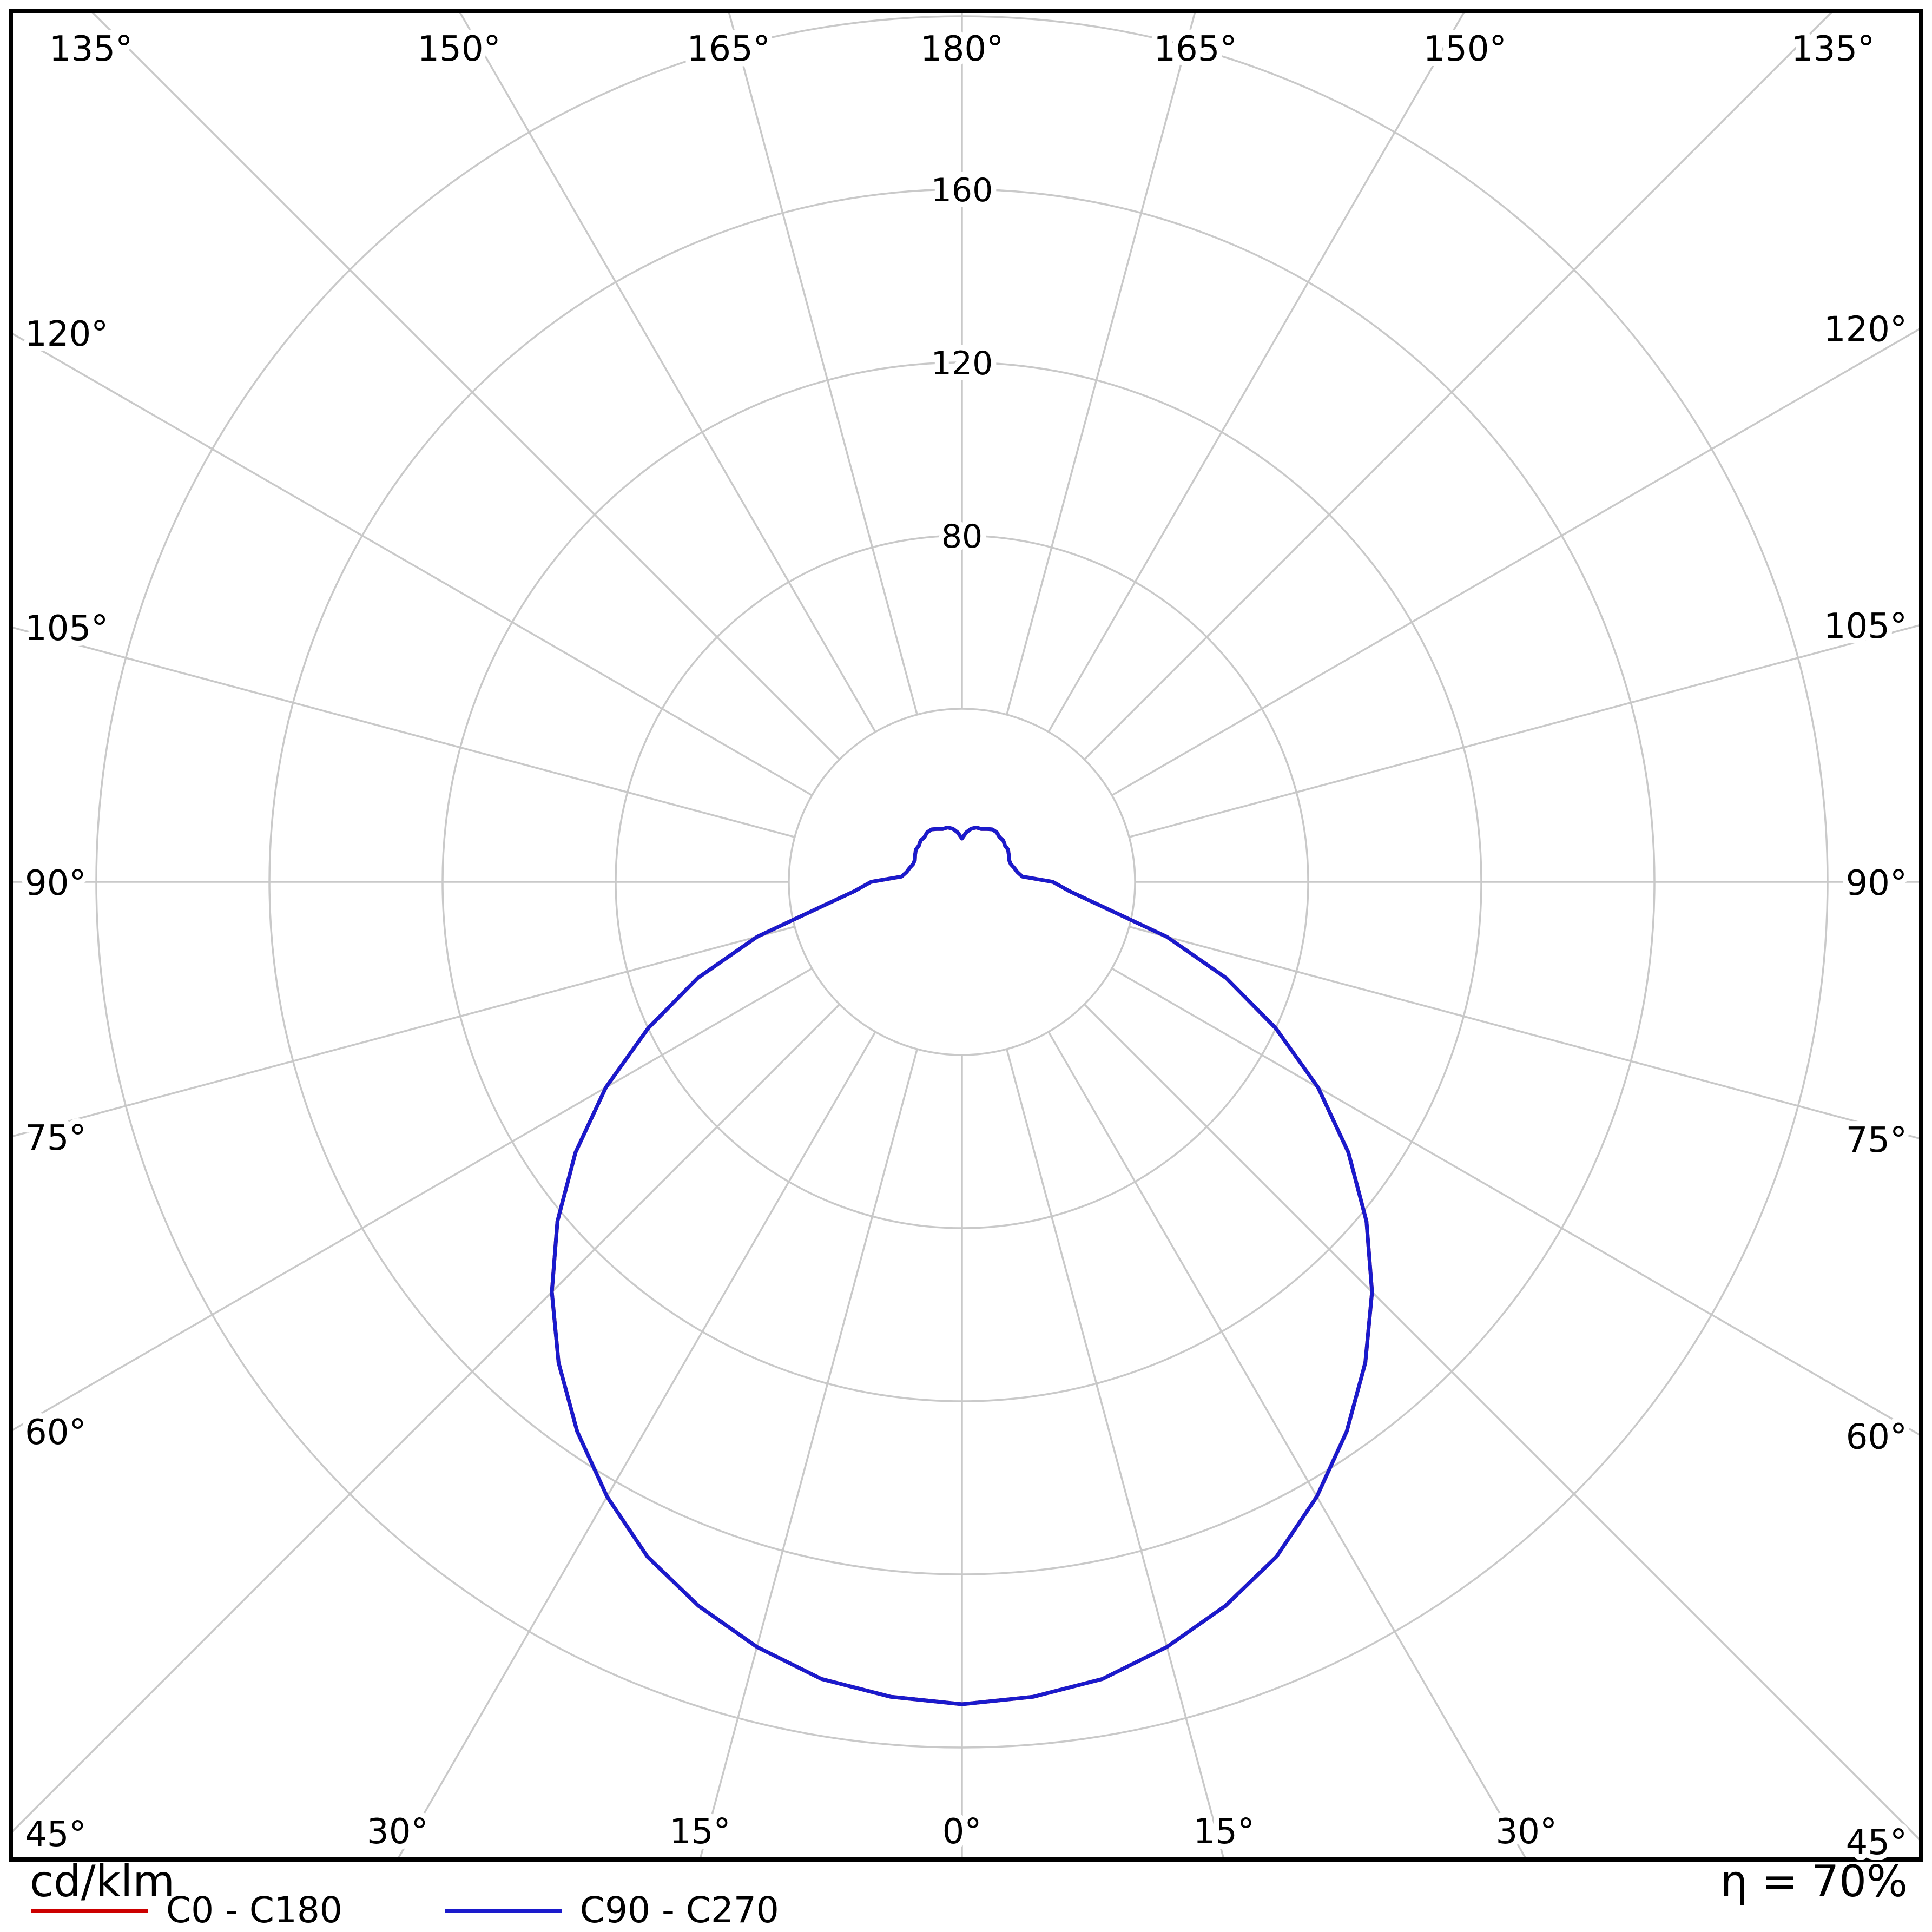 The image size is (1932, 1932). Describe the element at coordinates (1814, 1881) in the screenshot. I see `efficiency-label: η = 70%` at that location.